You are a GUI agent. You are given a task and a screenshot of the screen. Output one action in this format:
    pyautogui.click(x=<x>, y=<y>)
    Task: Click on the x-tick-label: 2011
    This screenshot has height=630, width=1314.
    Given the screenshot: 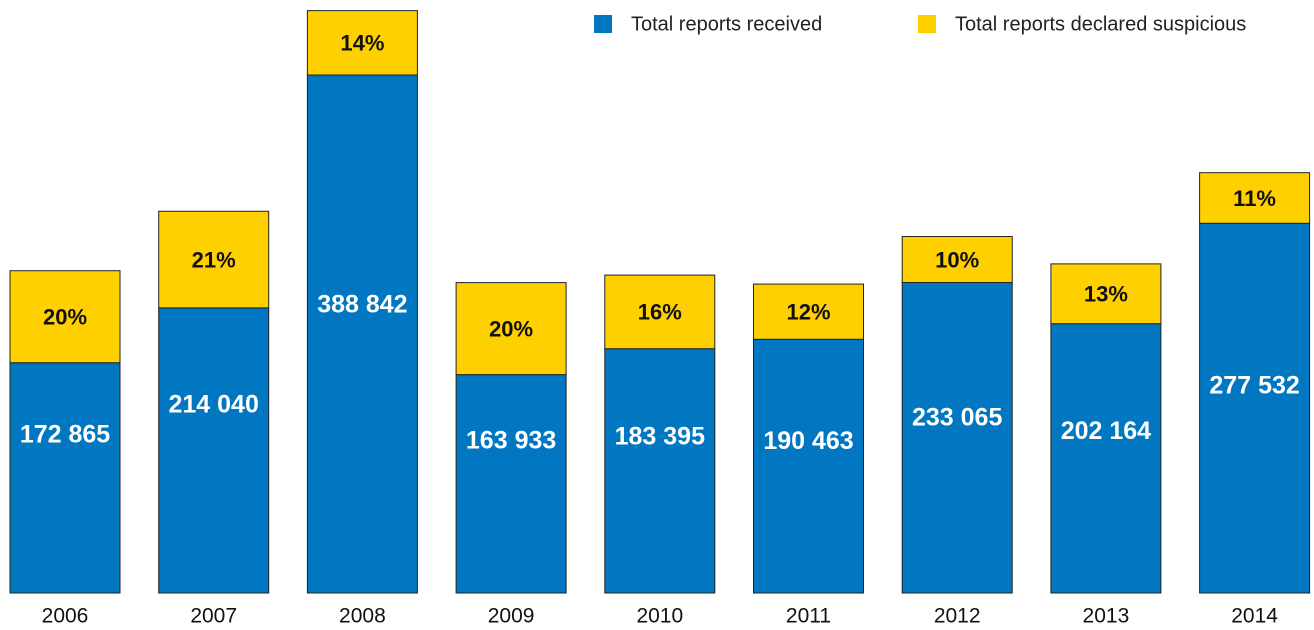 What is the action you would take?
    pyautogui.click(x=808, y=616)
    